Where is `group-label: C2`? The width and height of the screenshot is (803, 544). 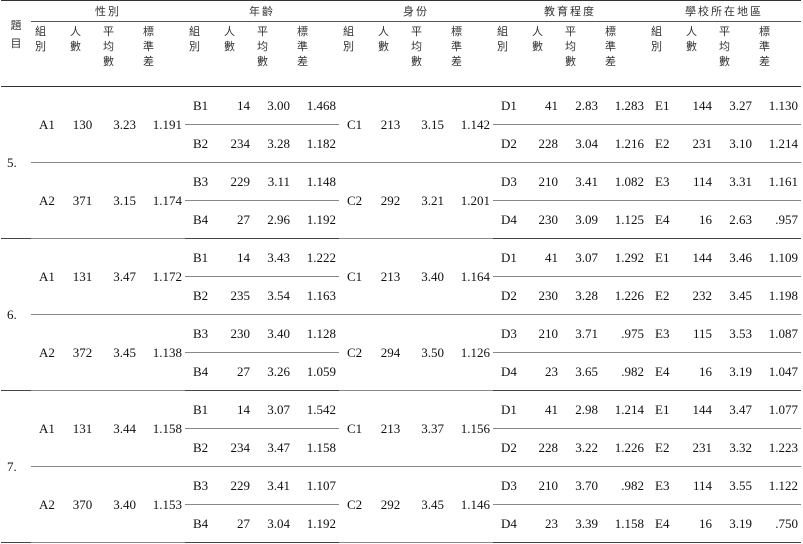
group-label: C2 is located at coordinates (356, 352).